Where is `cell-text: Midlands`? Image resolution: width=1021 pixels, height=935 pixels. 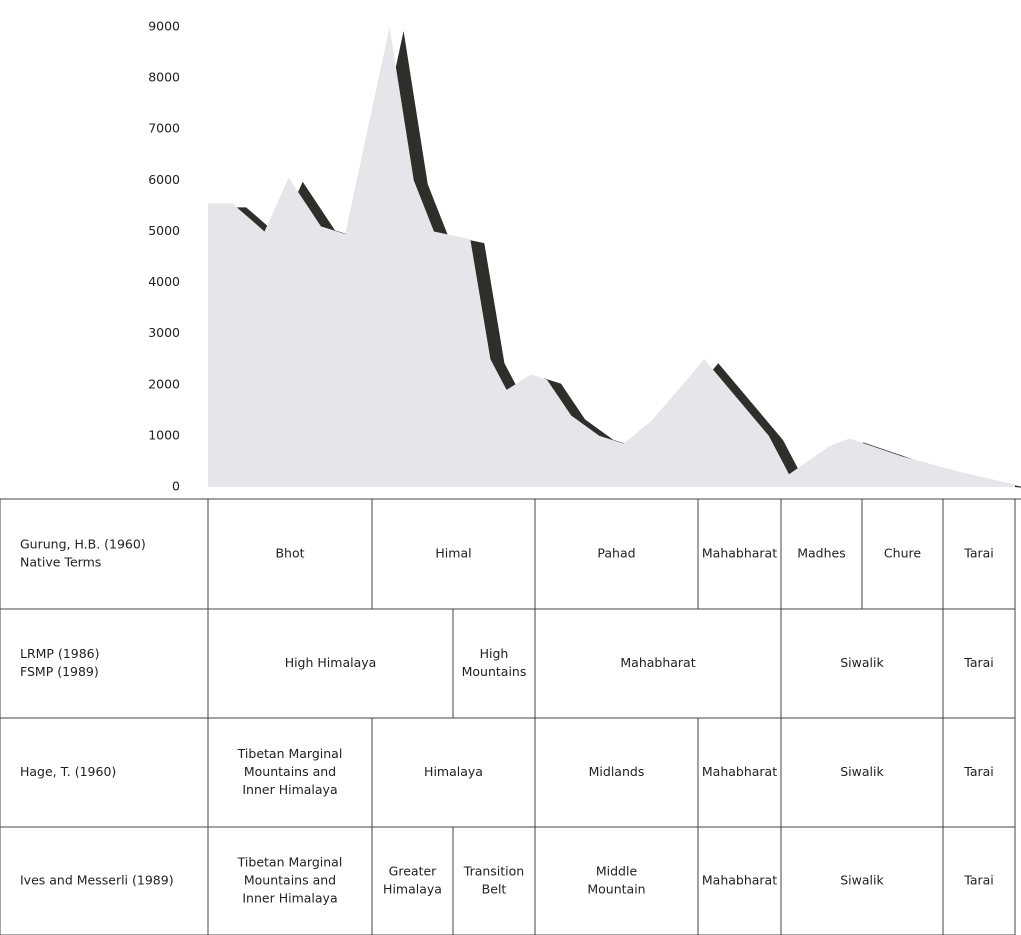 cell-text: Midlands is located at coordinates (617, 771).